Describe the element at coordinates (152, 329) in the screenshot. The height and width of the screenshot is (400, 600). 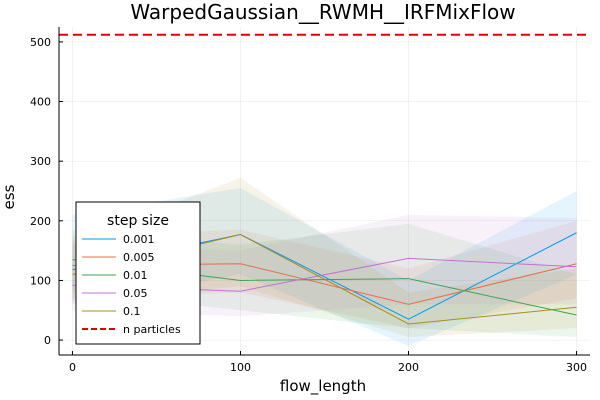
I see `legend-label: n particles` at that location.